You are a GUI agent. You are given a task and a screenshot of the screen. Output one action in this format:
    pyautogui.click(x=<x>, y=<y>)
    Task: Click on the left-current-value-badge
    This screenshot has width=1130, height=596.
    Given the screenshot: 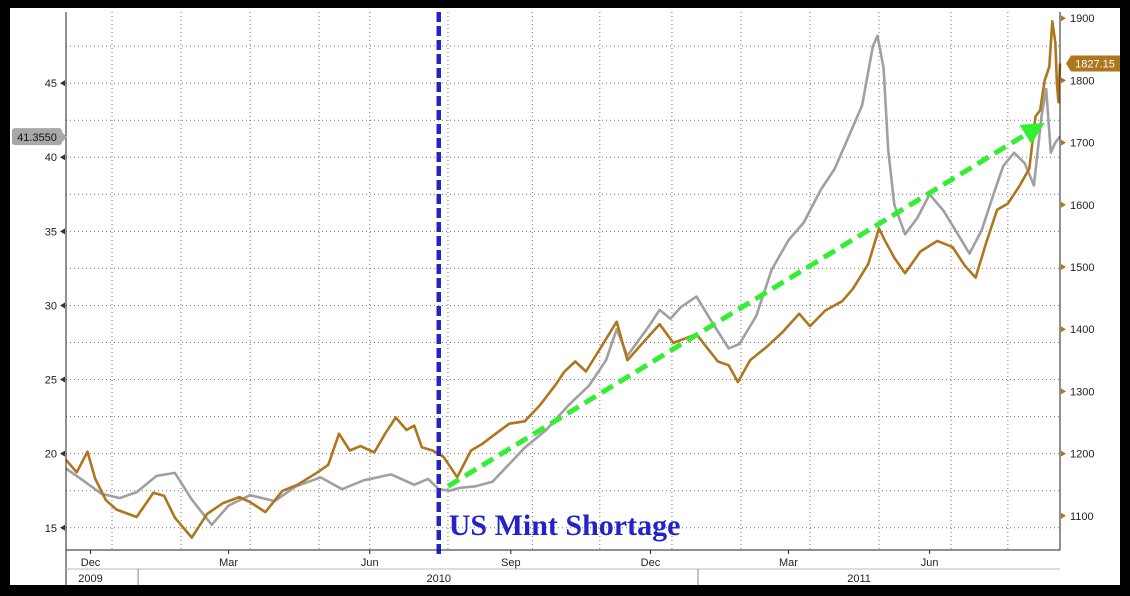 What is the action you would take?
    pyautogui.click(x=37, y=137)
    